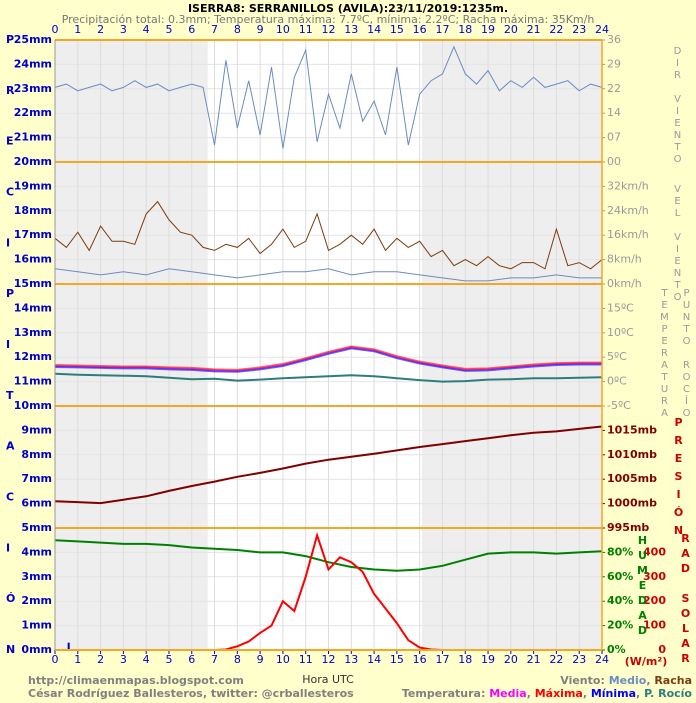 The image size is (696, 703). Describe the element at coordinates (33, 185) in the screenshot. I see `y-tick-label: 19mm` at that location.